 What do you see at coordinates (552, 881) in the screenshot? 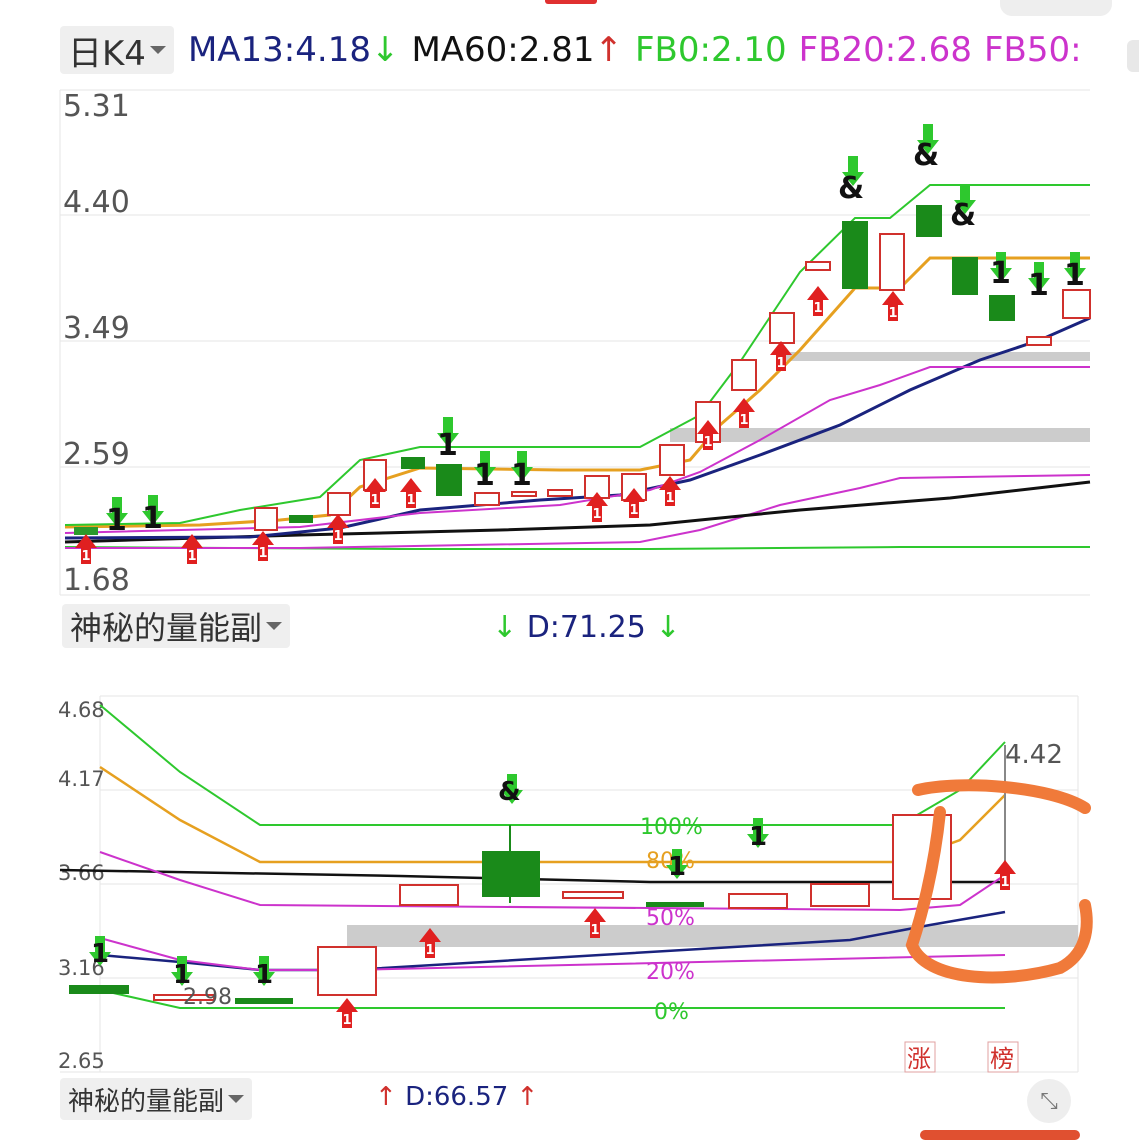
I see `fb-magenta-upper-line` at bounding box center [552, 881].